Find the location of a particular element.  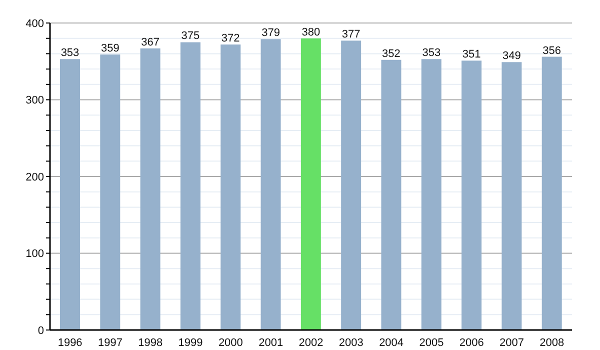

x-tick-label: 2005 is located at coordinates (431, 342).